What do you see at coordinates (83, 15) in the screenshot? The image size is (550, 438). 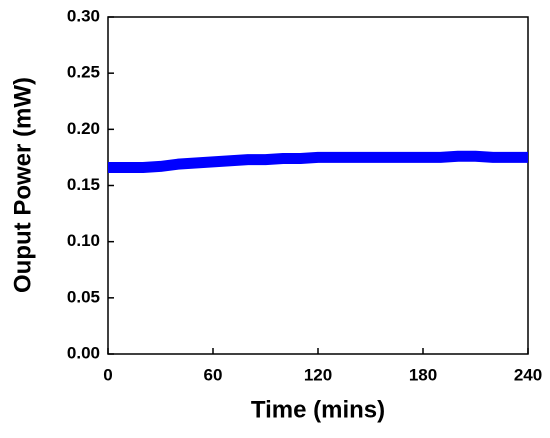 I see `y-tick-label: 0.30` at bounding box center [83, 15].